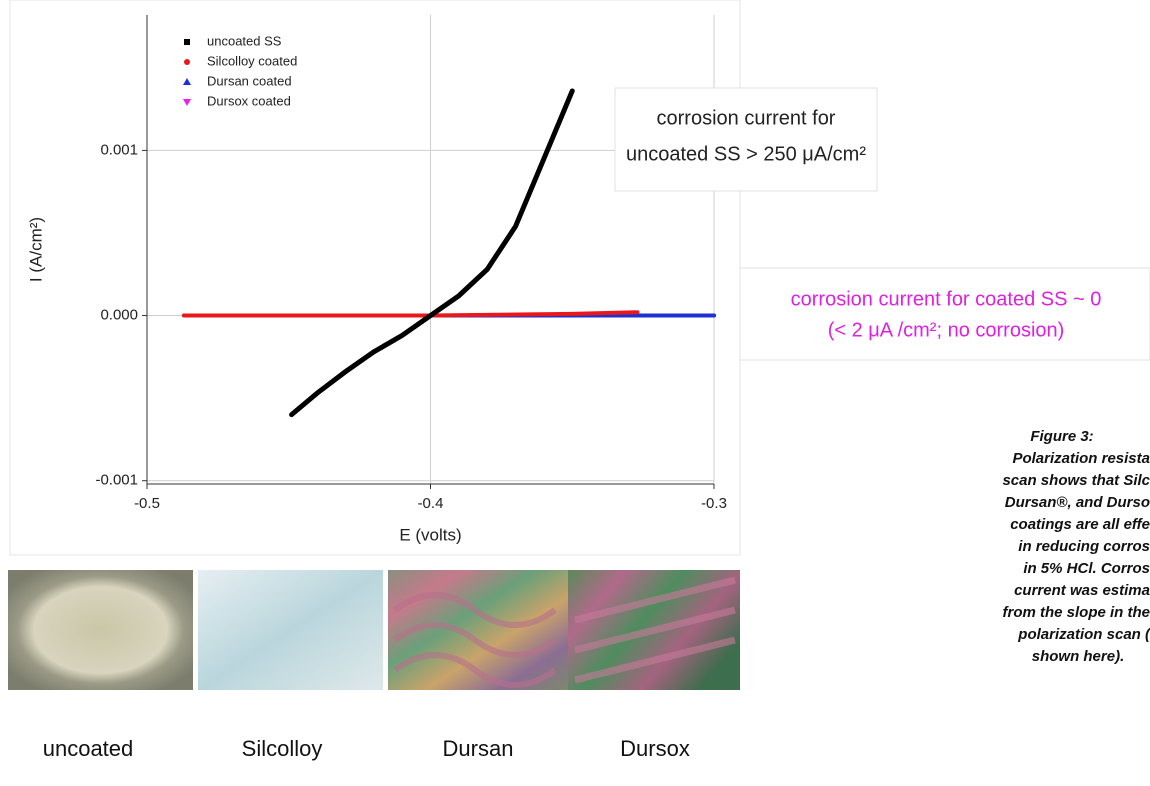 This screenshot has width=1150, height=786. Describe the element at coordinates (147, 503) in the screenshot. I see `x-tick-label: -0.5` at that location.